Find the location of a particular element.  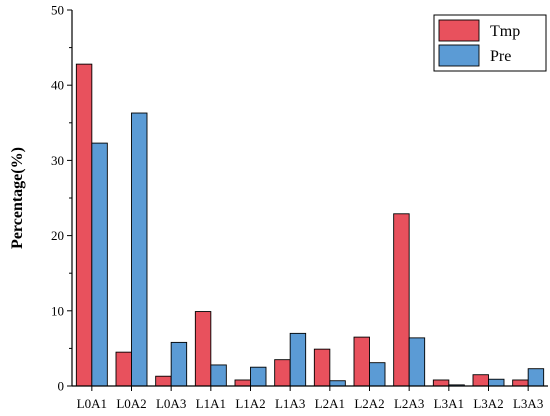

bar-tmp-l1a2 is located at coordinates (242, 383).